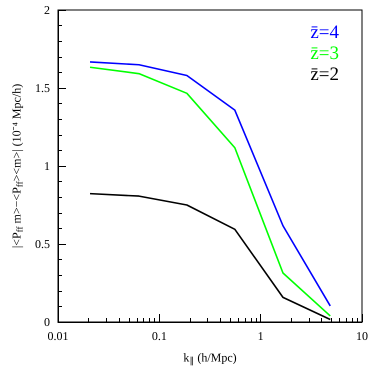 The image size is (374, 374). What do you see at coordinates (47, 322) in the screenshot?
I see `y-tick-label: 0` at bounding box center [47, 322].